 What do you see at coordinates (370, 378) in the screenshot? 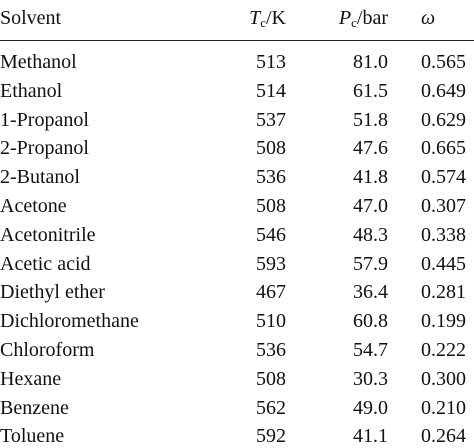
I see `table-cell: 30.3` at bounding box center [370, 378].